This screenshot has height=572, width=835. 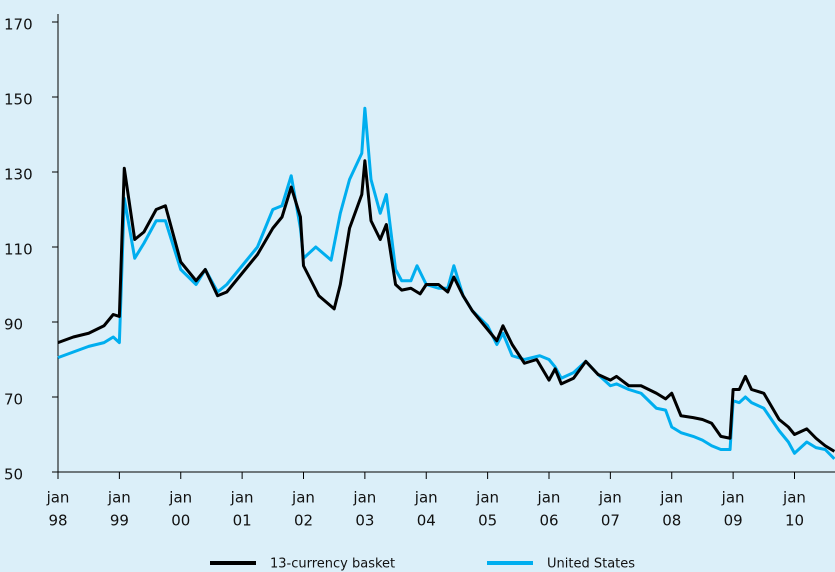 I want to click on y-tick-label: 130, so click(x=18, y=175).